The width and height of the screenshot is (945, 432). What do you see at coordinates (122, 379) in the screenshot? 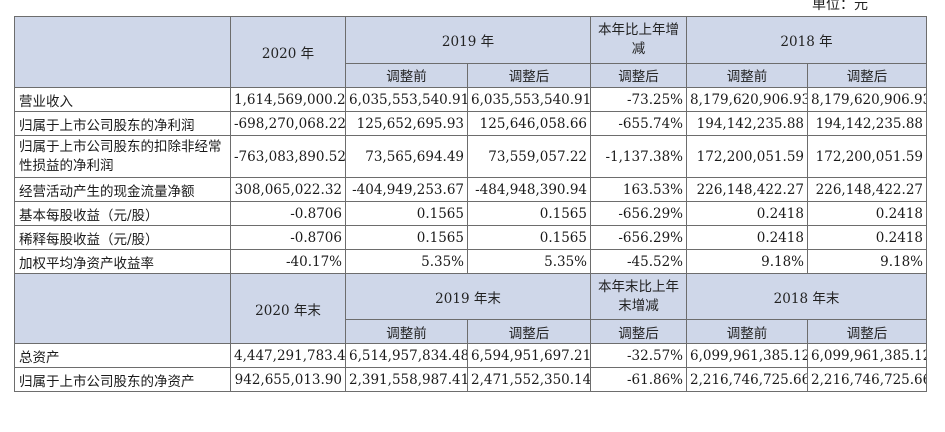
I see `row-label: 归属于上市公司股东的净资产` at bounding box center [122, 379].